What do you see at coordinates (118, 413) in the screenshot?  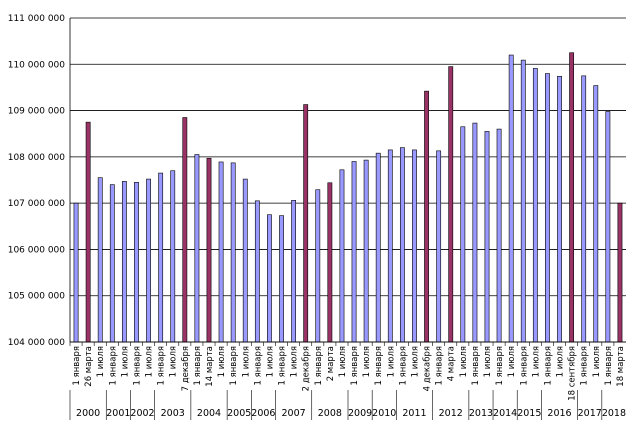 I see `year-label: 2001` at bounding box center [118, 413].